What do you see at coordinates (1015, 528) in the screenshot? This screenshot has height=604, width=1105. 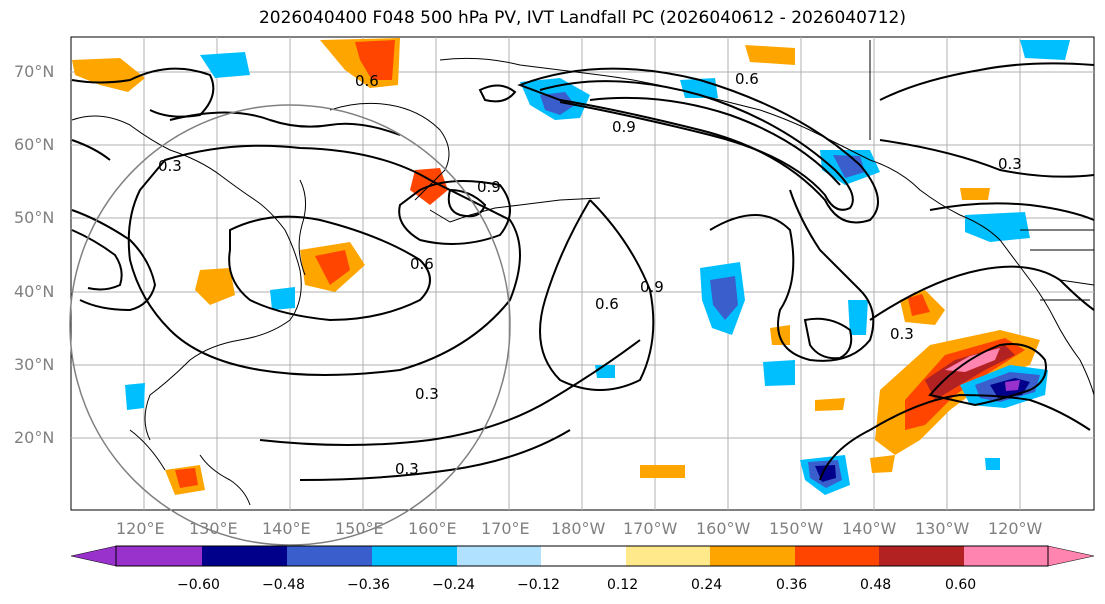 I see `lon-label-120w: 120°W` at bounding box center [1015, 528].